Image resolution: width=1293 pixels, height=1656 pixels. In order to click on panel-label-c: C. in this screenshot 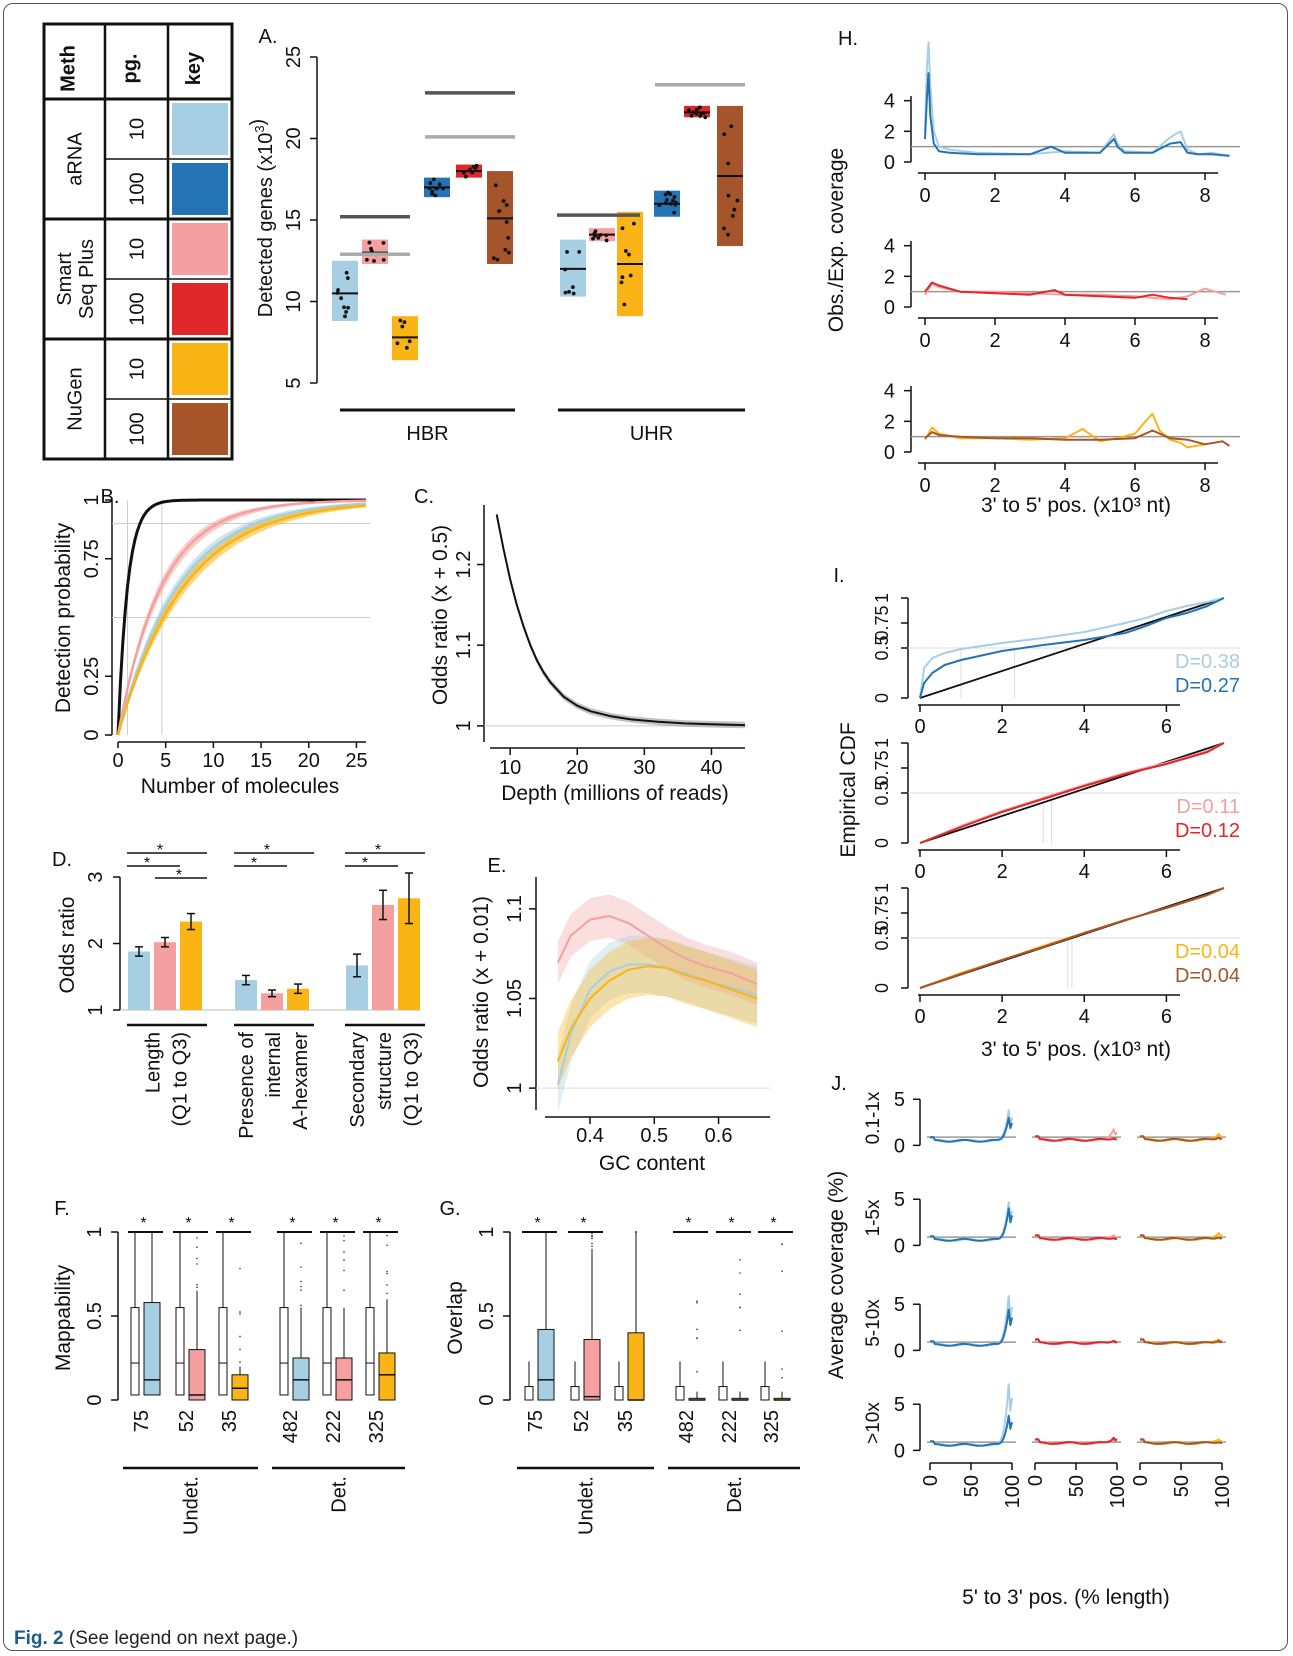, I will do `click(424, 497)`.